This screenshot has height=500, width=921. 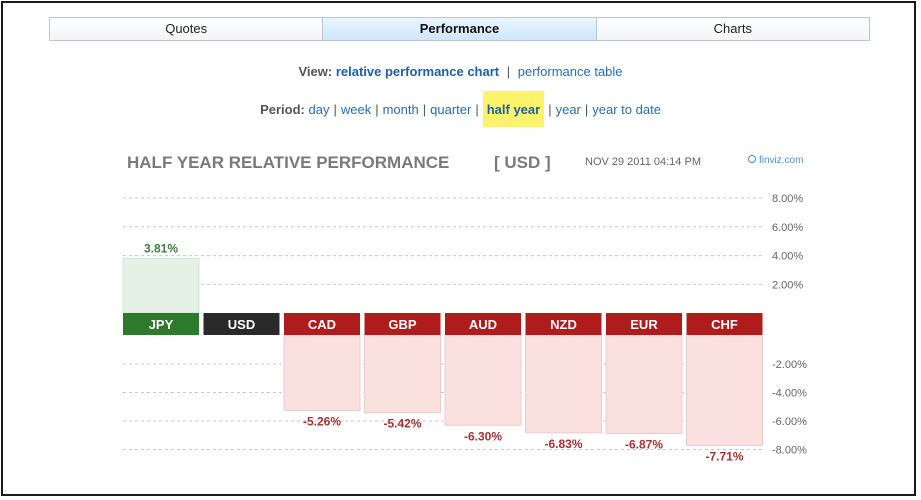 What do you see at coordinates (288, 162) in the screenshot?
I see `chart-title: HALF YEAR RELATIVE PERFORMANCE` at bounding box center [288, 162].